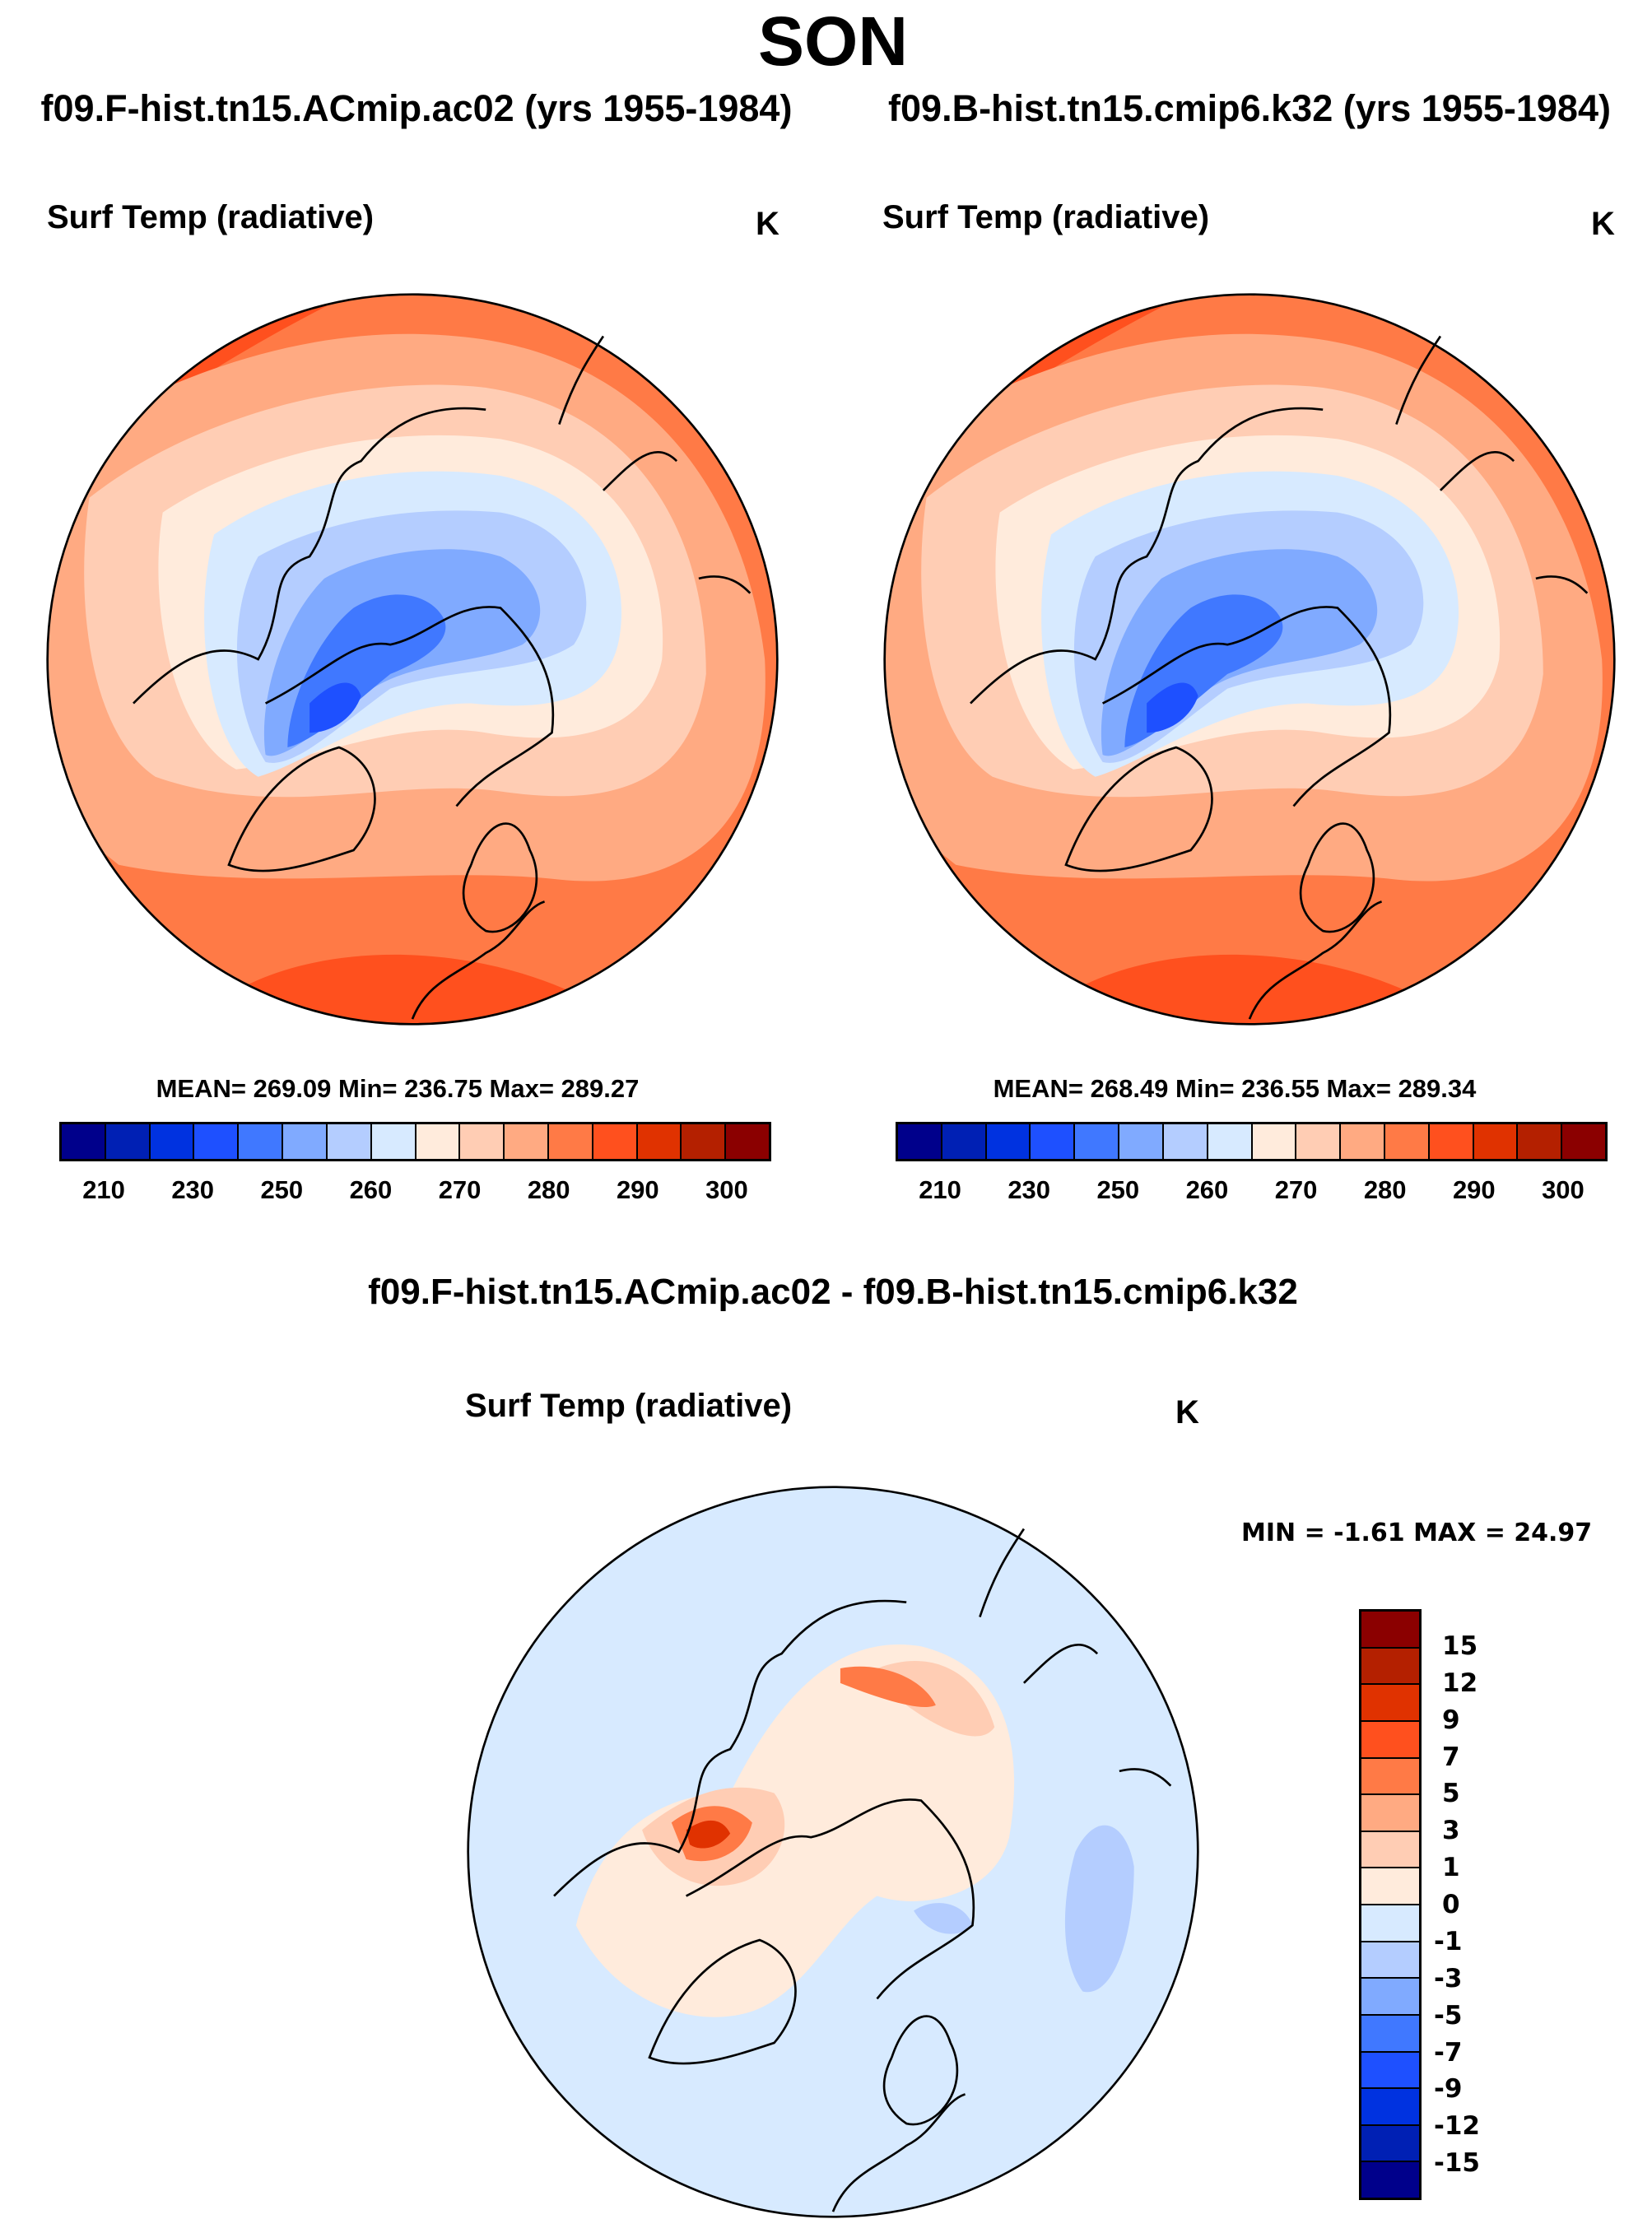  I want to click on panel3-colorbar, so click(1390, 1905).